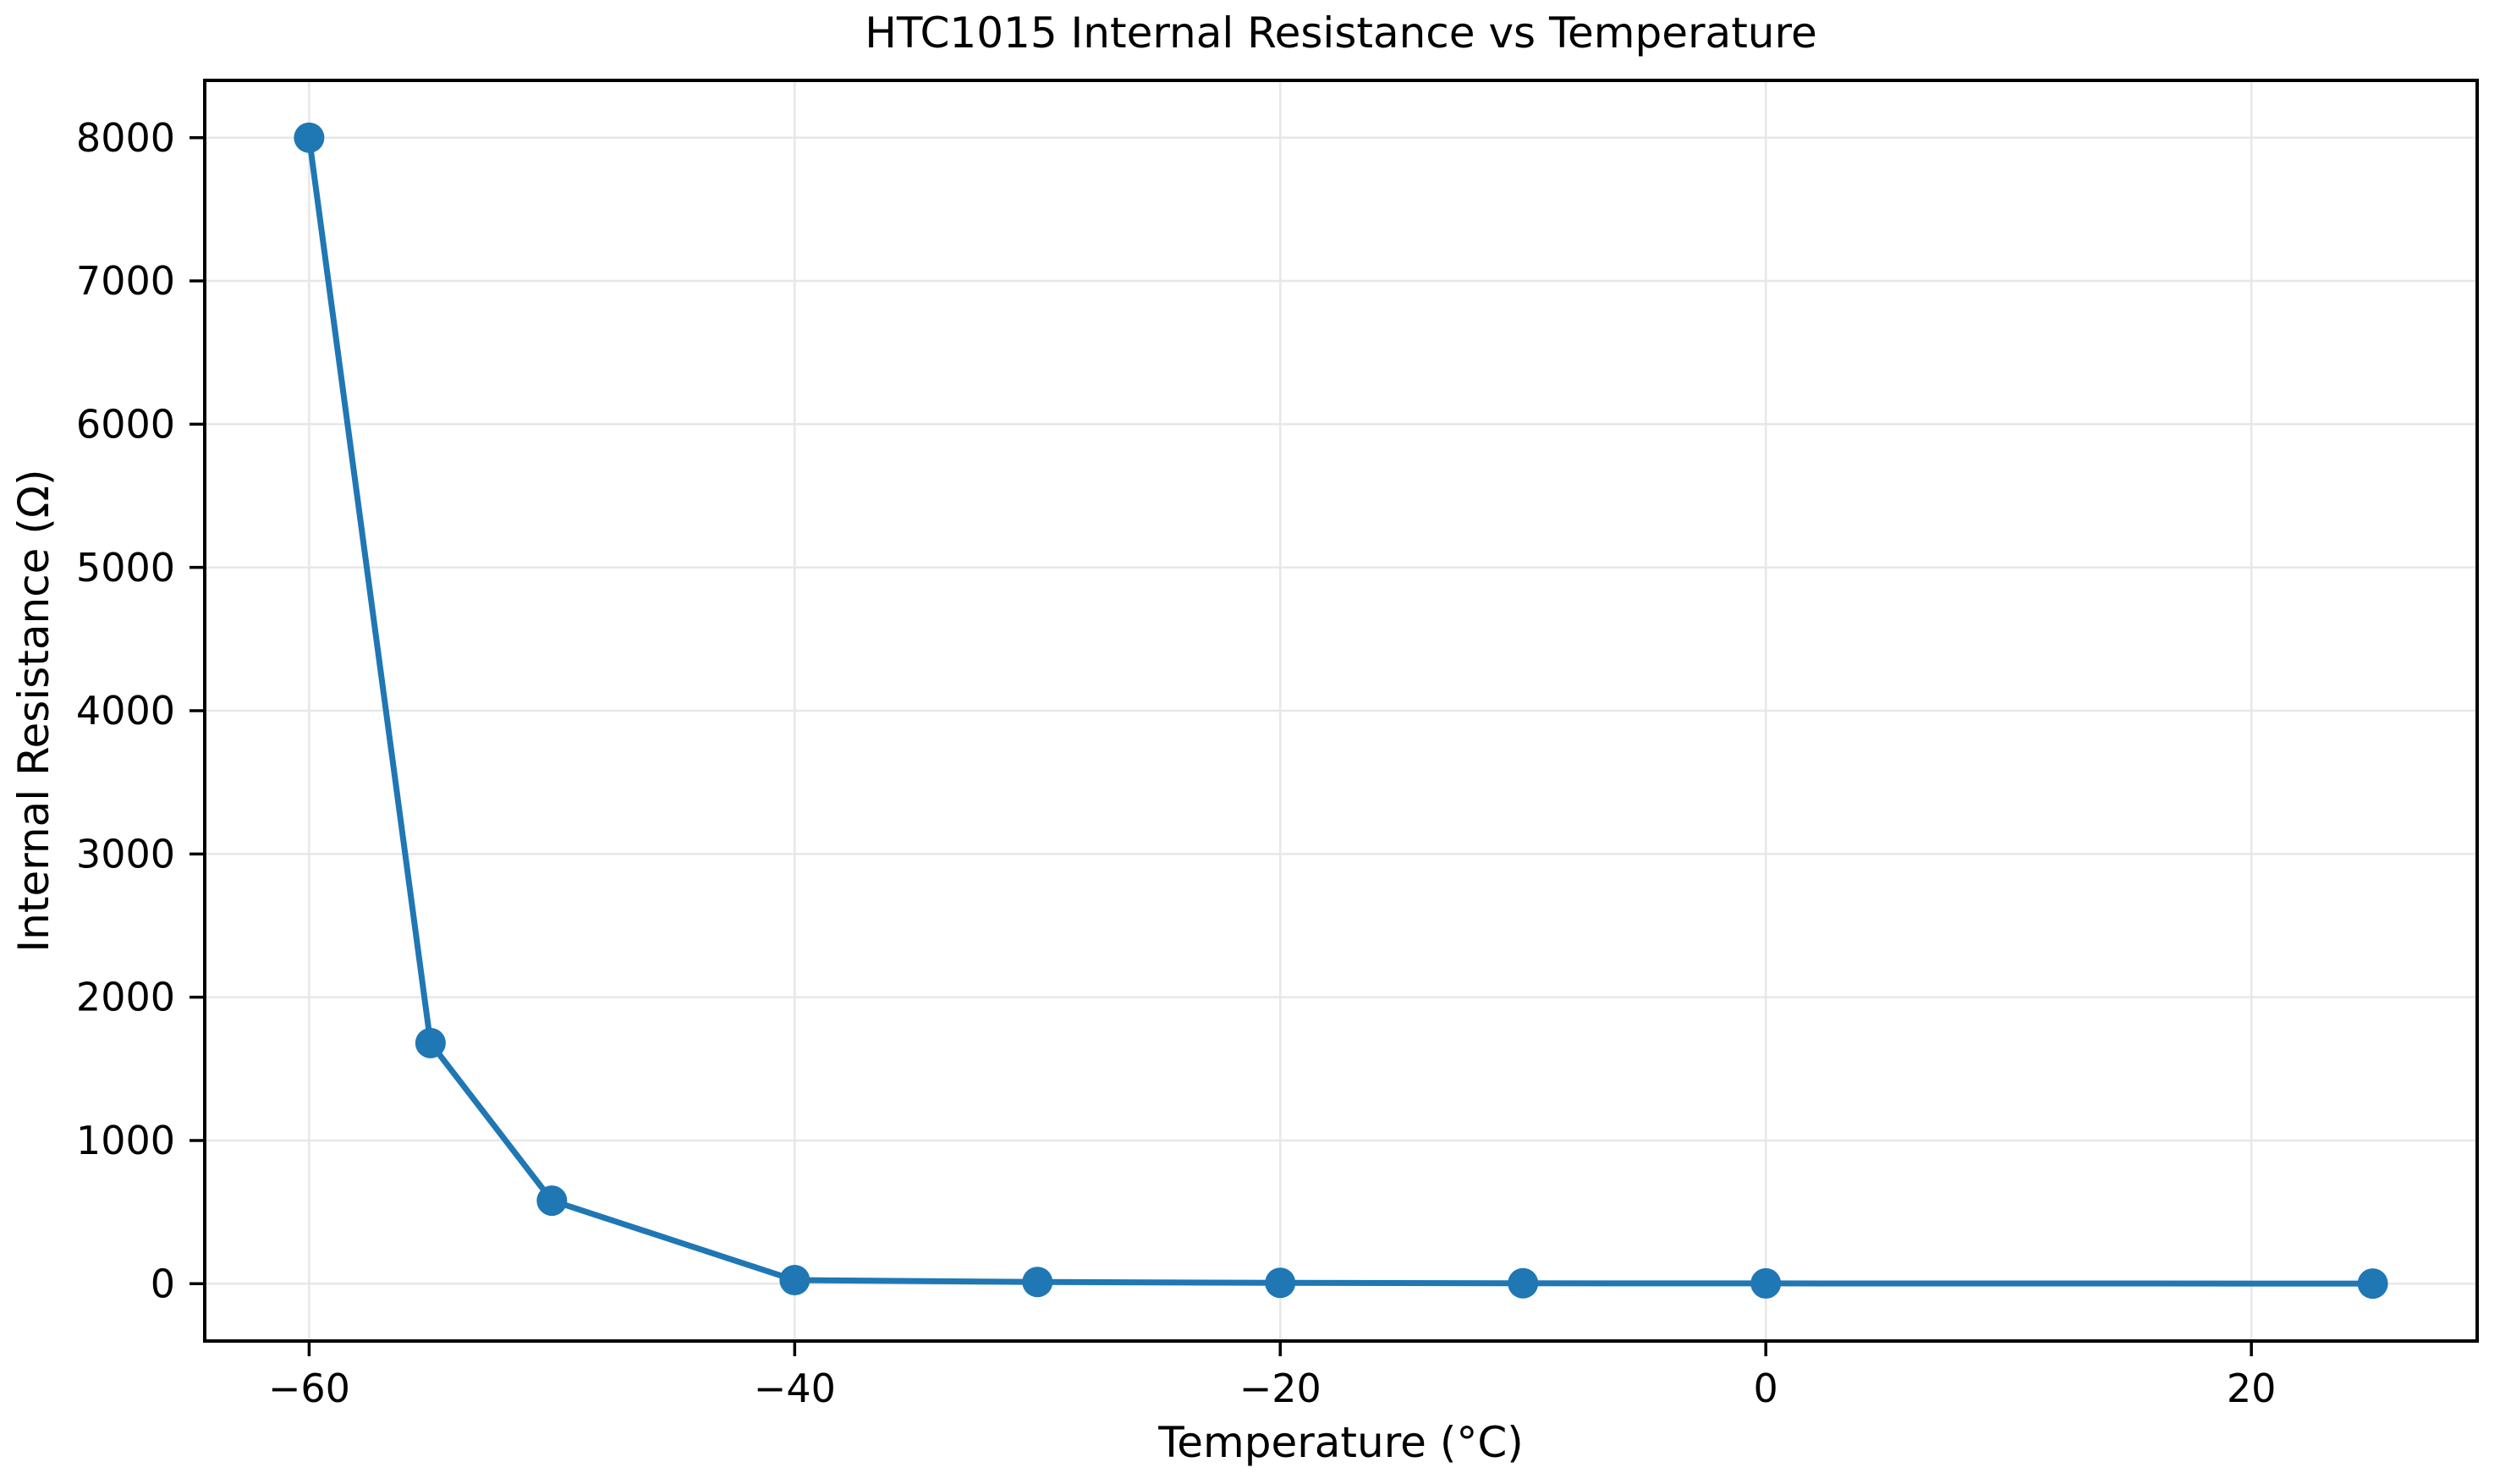 This screenshot has height=1484, width=2500. I want to click on y-tick-label: 6000, so click(125, 424).